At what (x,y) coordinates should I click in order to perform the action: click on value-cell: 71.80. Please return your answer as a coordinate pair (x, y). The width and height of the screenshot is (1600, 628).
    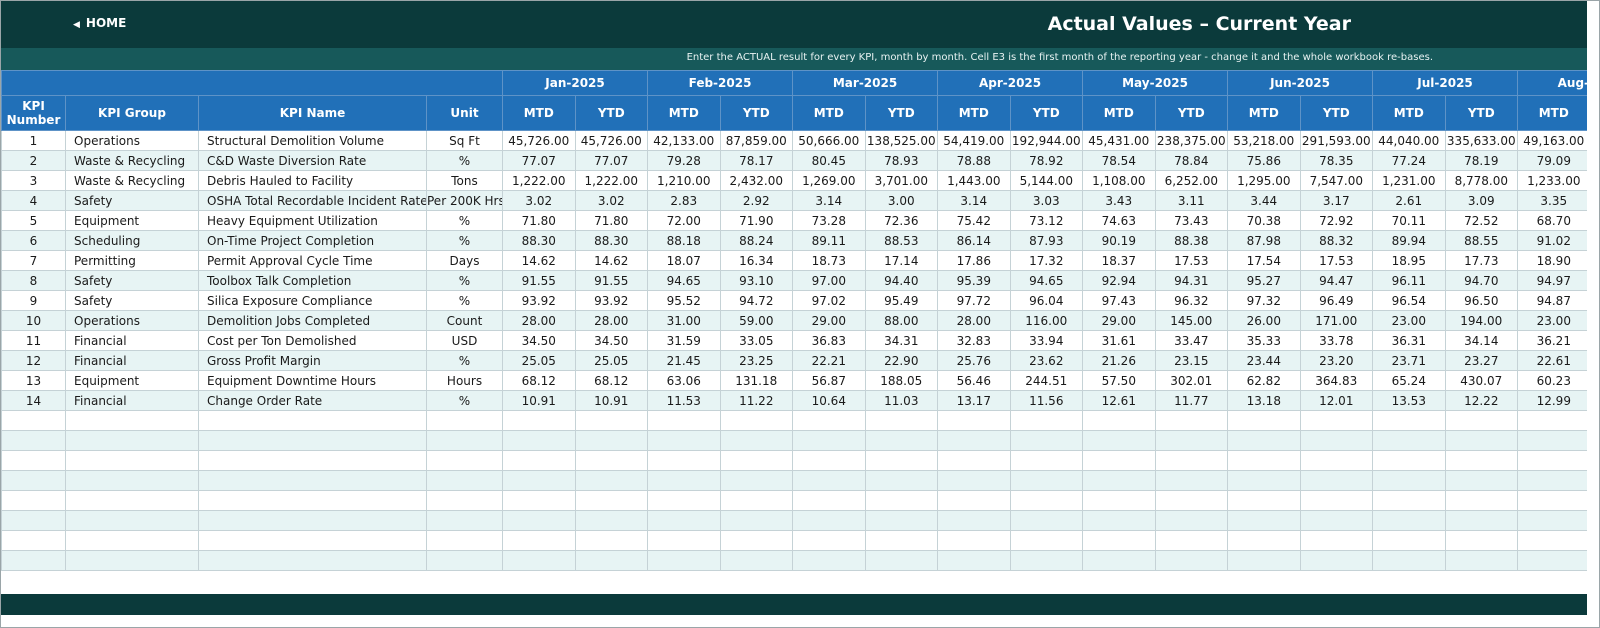
    Looking at the image, I should click on (611, 220).